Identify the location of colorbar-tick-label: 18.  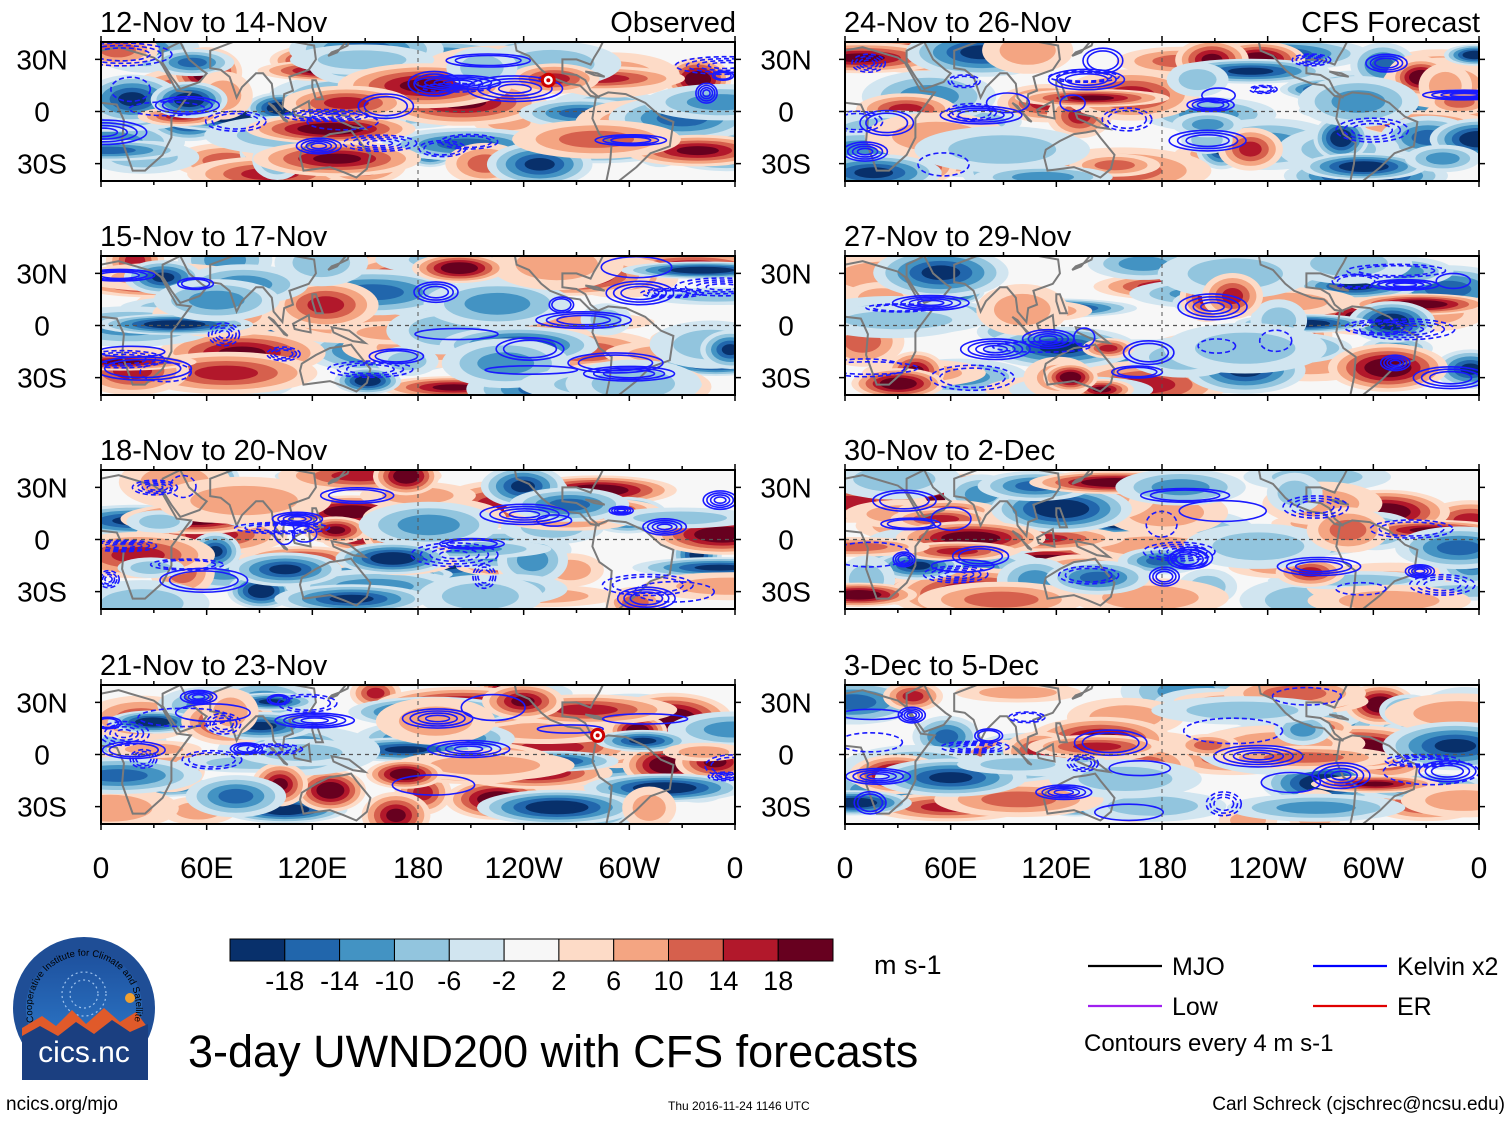
(778, 981).